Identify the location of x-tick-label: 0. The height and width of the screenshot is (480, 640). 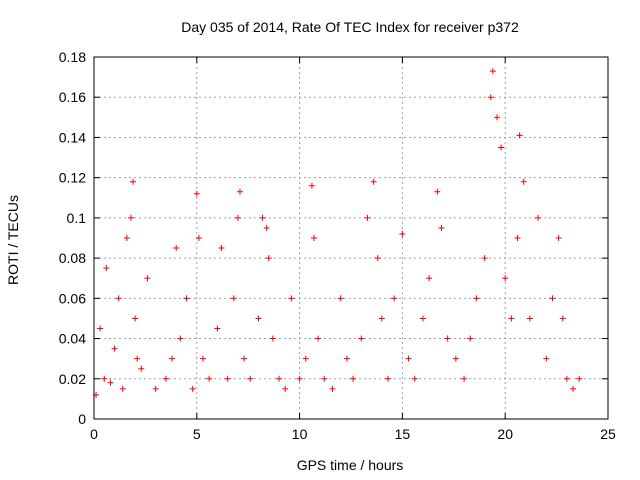
(94, 434).